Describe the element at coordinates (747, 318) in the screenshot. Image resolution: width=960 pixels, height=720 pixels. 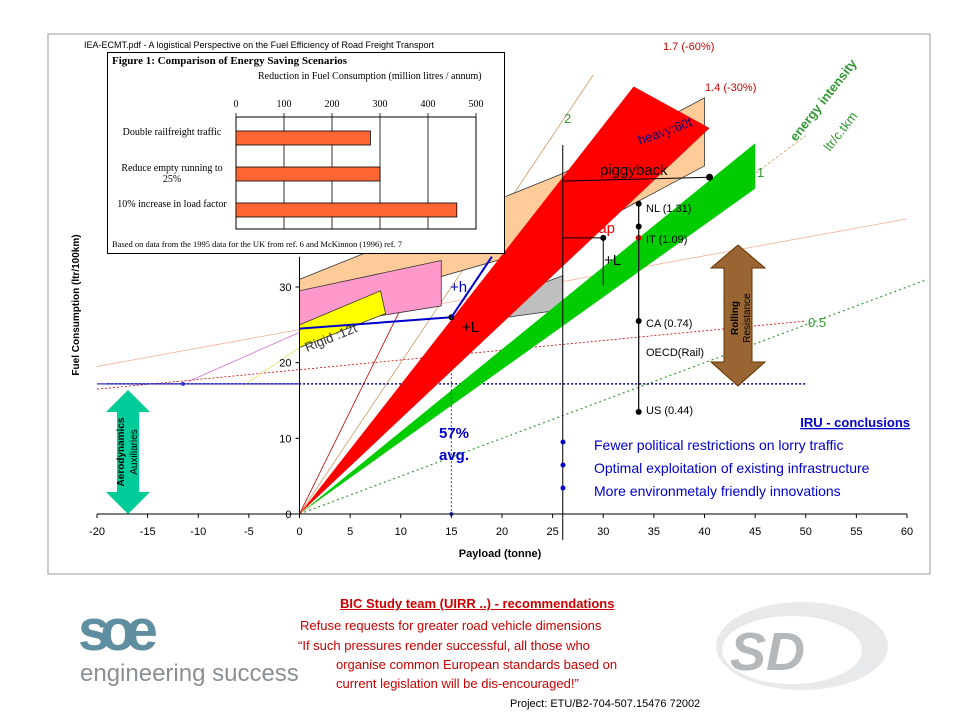
I see `resistance-label: Resistance` at that location.